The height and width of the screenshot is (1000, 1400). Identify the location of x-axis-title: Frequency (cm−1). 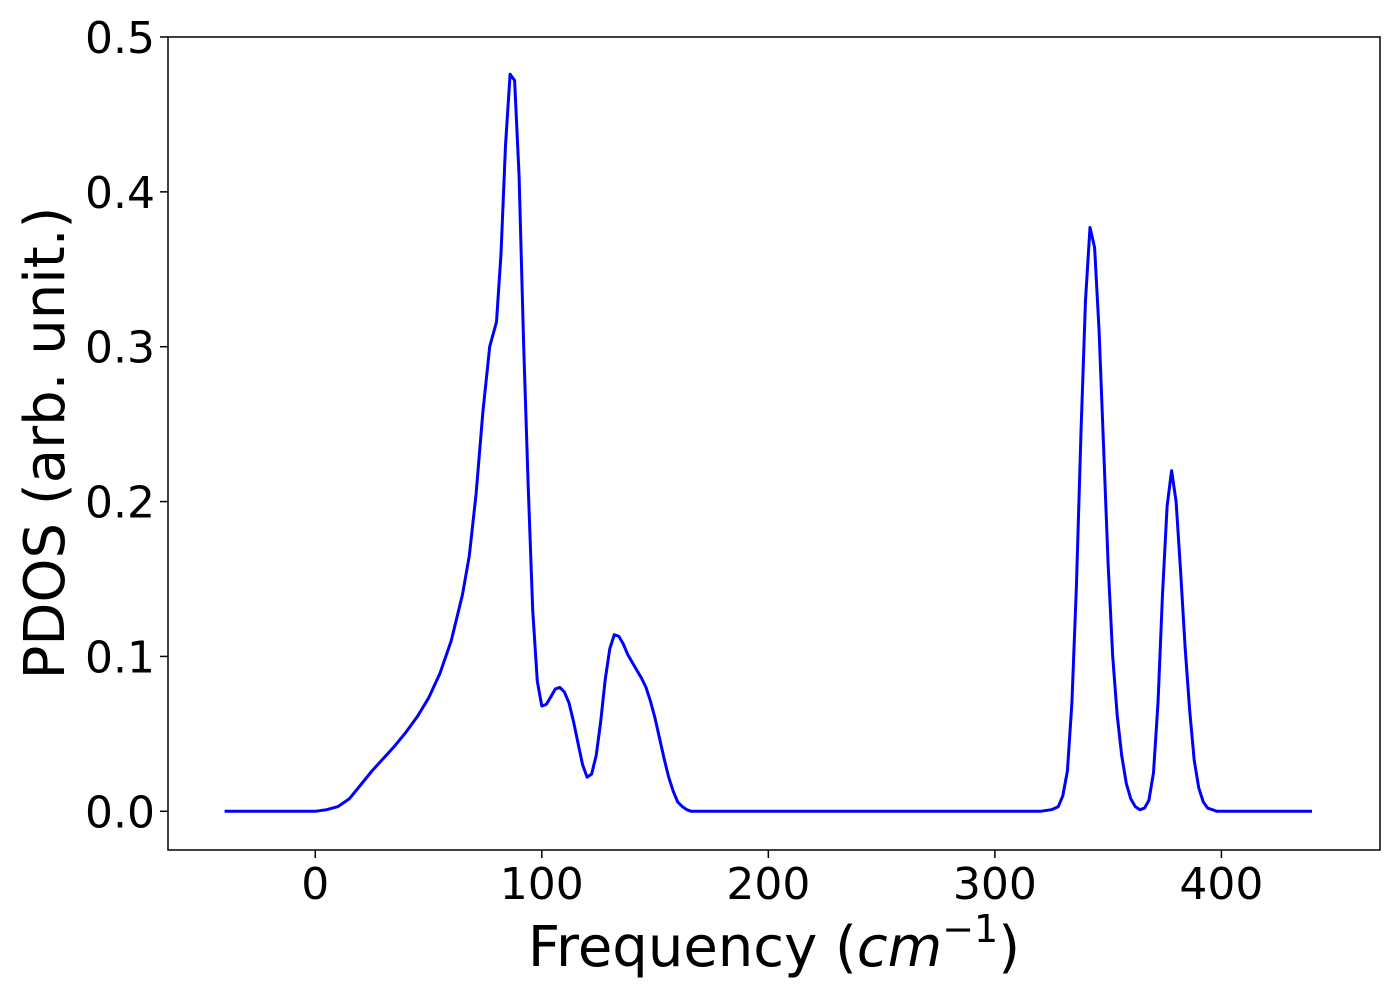
(774, 943).